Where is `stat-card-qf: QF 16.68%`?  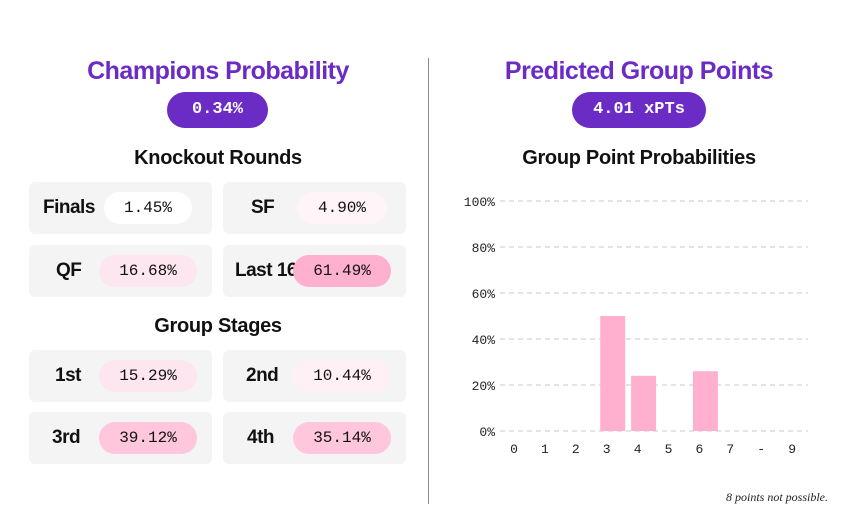
stat-card-qf: QF 16.68% is located at coordinates (120, 271).